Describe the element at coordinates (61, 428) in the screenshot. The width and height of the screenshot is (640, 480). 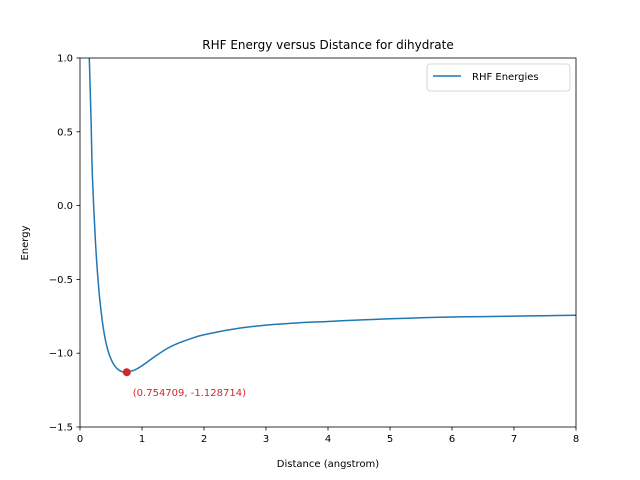
I see `y-tick-label: −1.5` at that location.